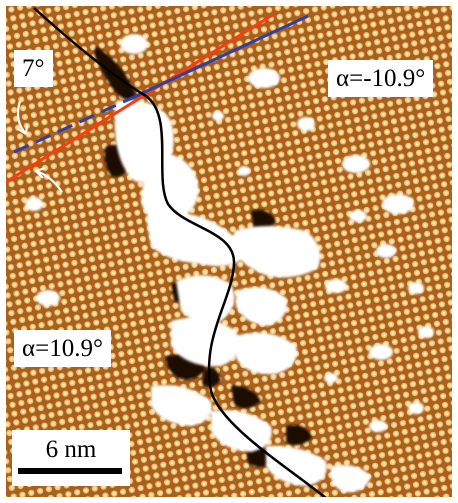  Describe the element at coordinates (221, 56) in the screenshot. I see `blue-solid-line` at that location.